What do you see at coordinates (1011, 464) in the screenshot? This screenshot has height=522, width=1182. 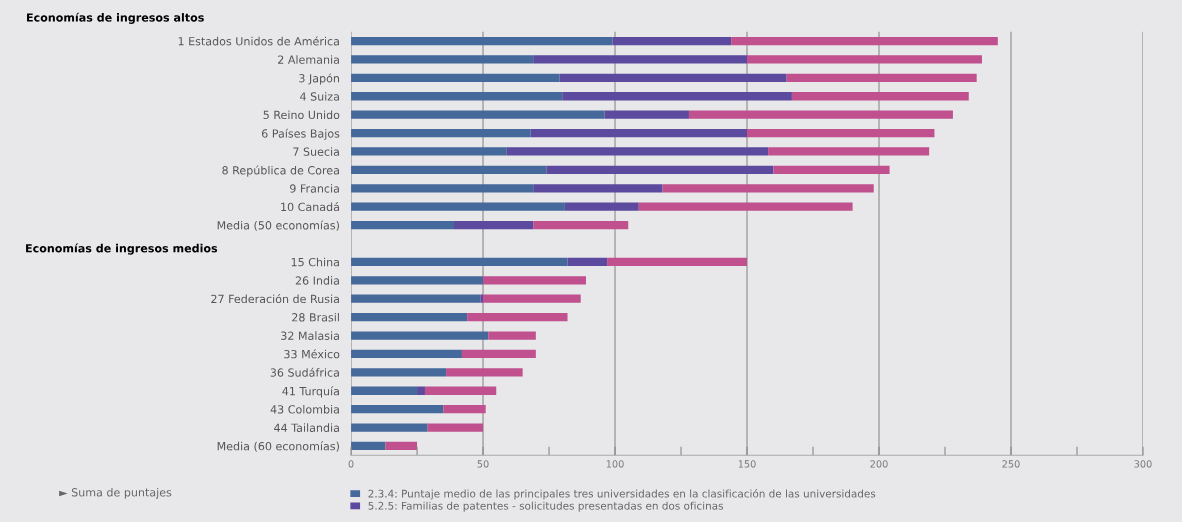 I see `x-tick-label: 250` at bounding box center [1011, 464].